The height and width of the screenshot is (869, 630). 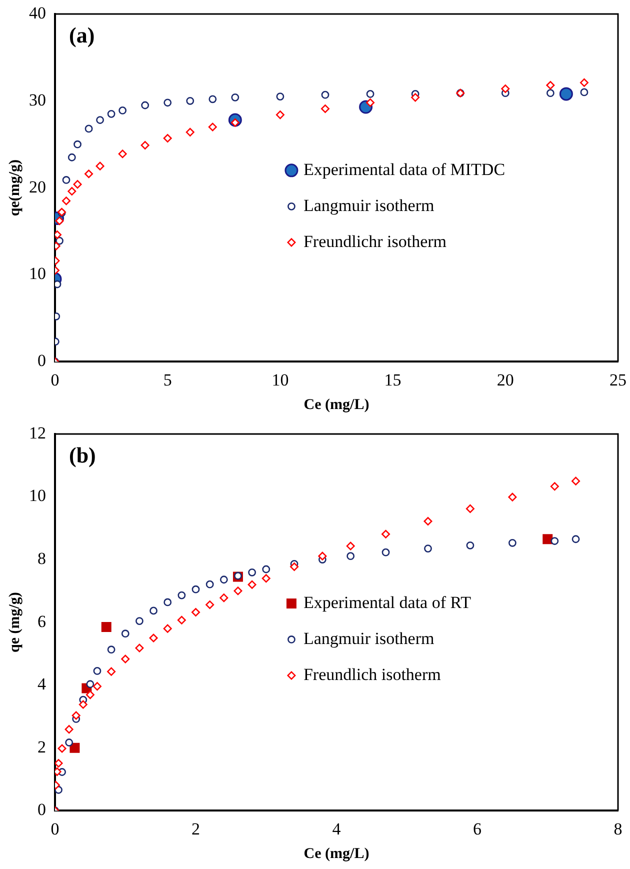 I want to click on legend-label: Experimental data of RT, so click(x=387, y=602).